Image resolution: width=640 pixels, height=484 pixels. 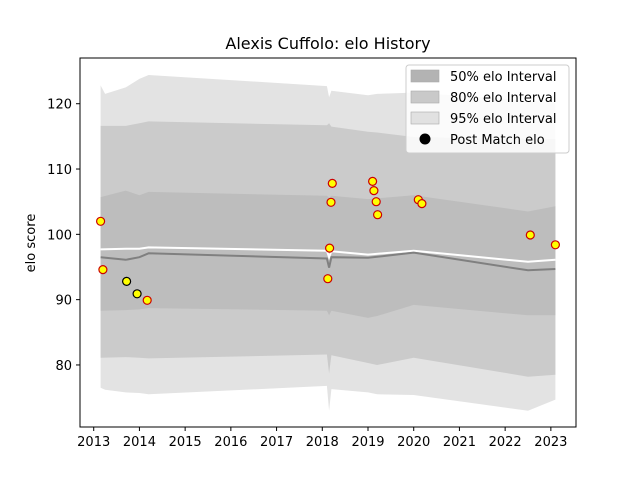 What do you see at coordinates (230, 442) in the screenshot?
I see `x-tick-label-2016: 2016` at bounding box center [230, 442].